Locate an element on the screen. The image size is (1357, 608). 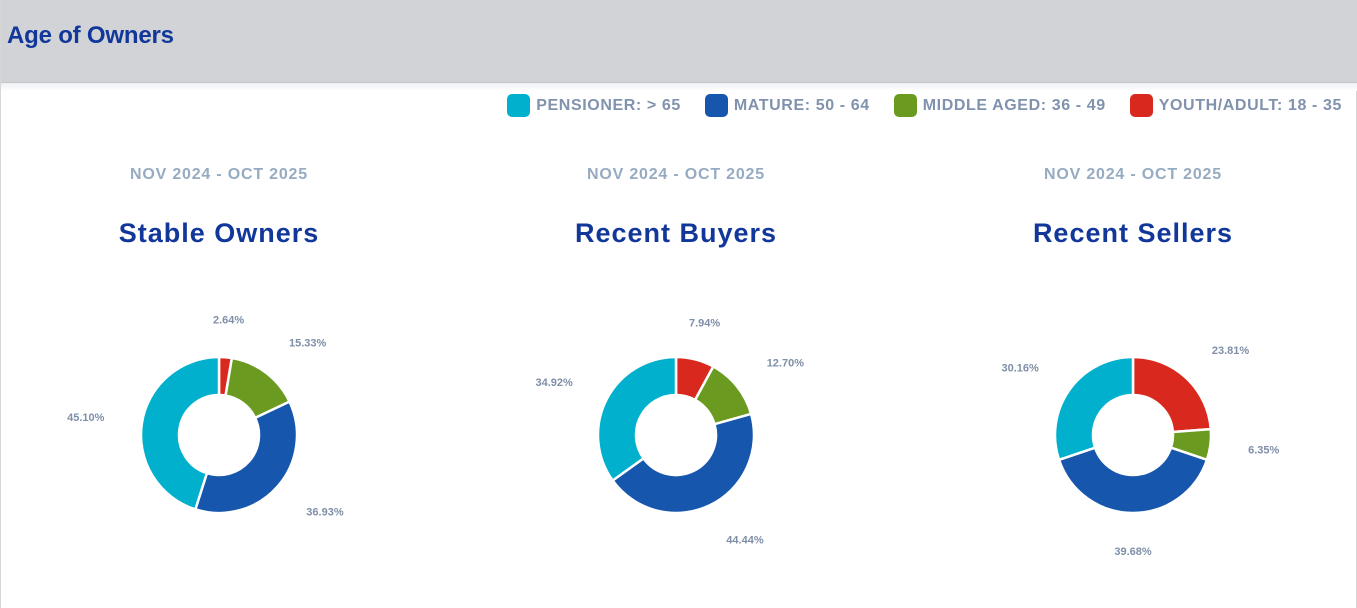
label-mature: 39.68% is located at coordinates (1133, 552).